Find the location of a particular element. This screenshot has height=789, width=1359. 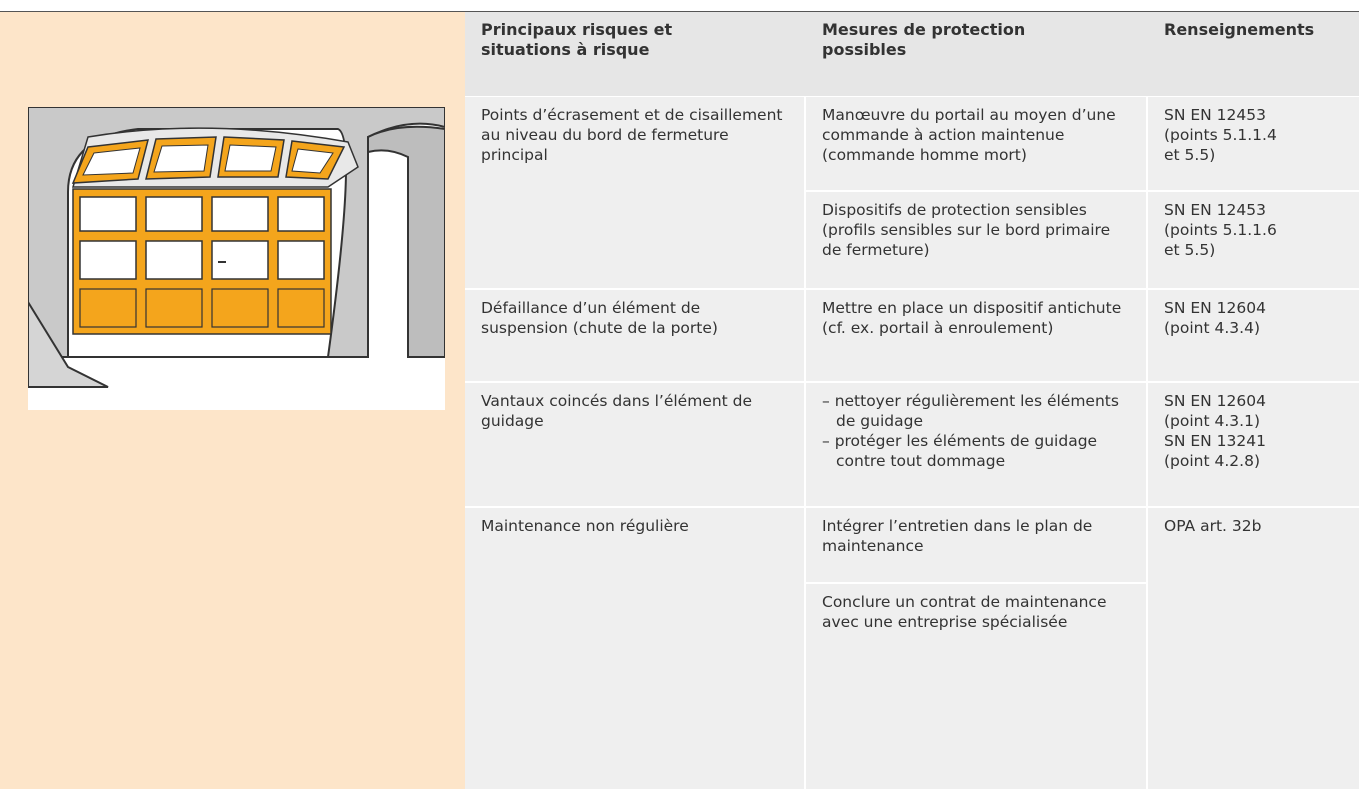

reference-line: (point 4.3.4) is located at coordinates (1212, 328).